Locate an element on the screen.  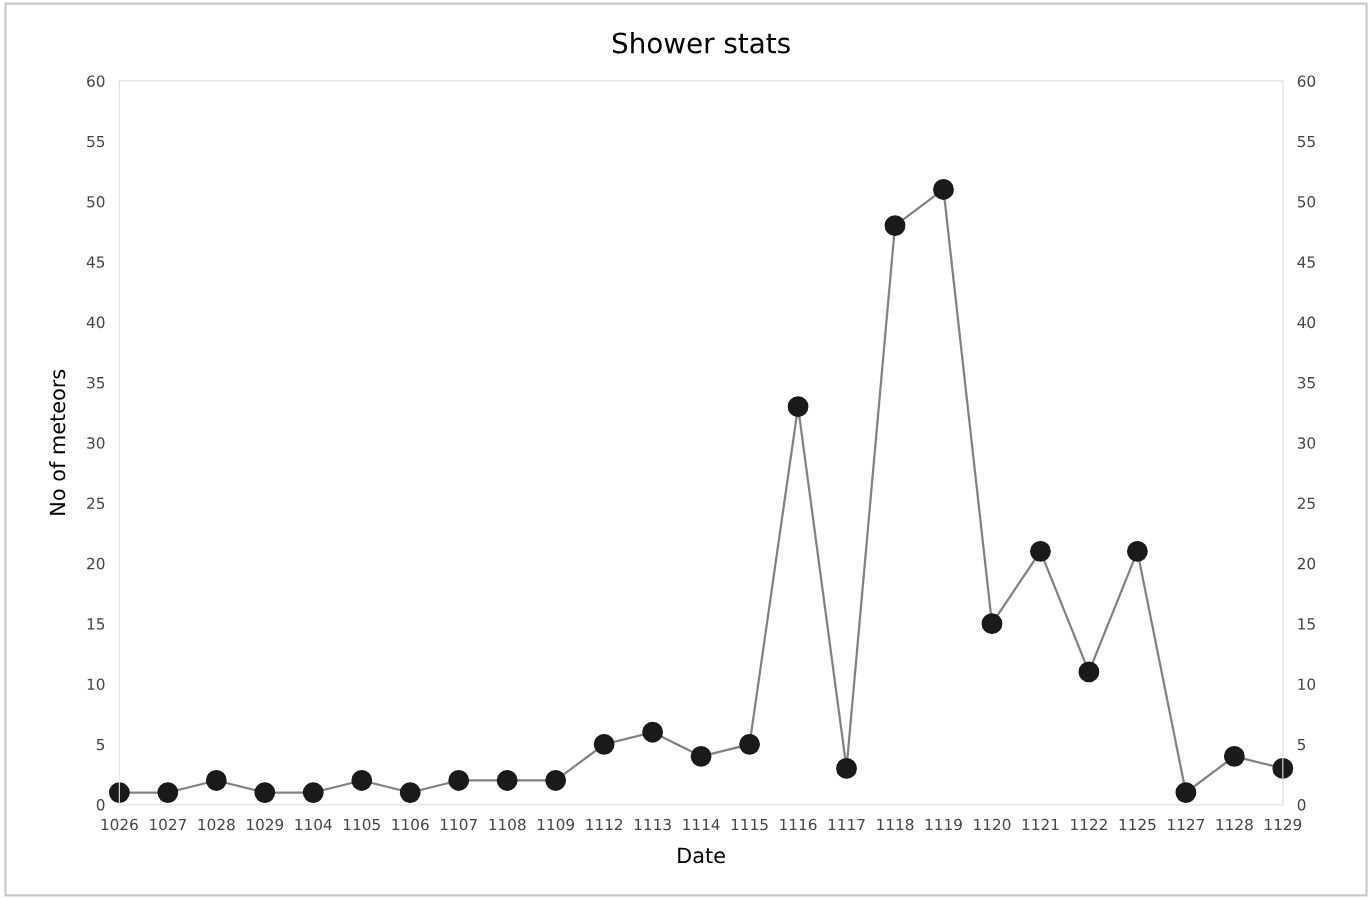
x-tick-label: 1027 is located at coordinates (168, 824).